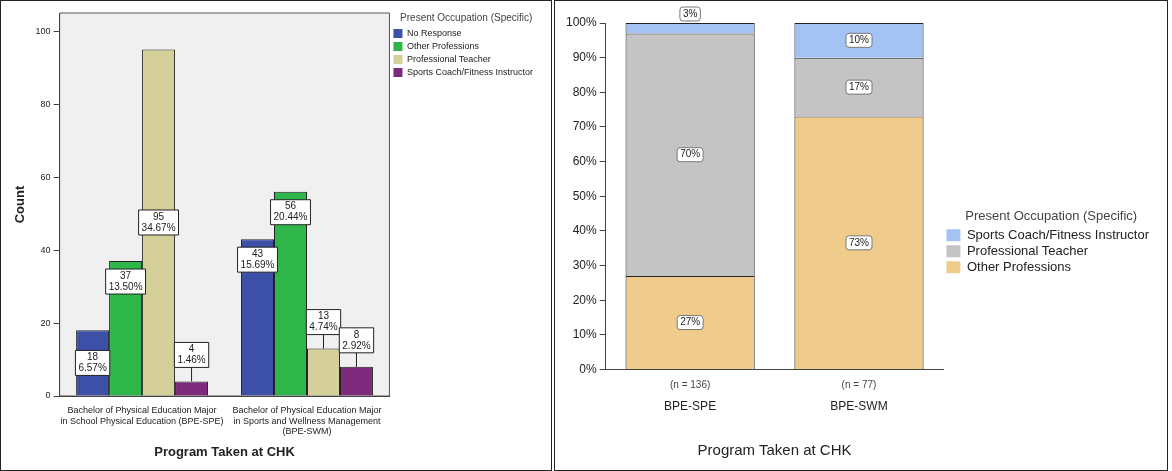  I want to click on data-label: 95 34.67%, so click(158, 221).